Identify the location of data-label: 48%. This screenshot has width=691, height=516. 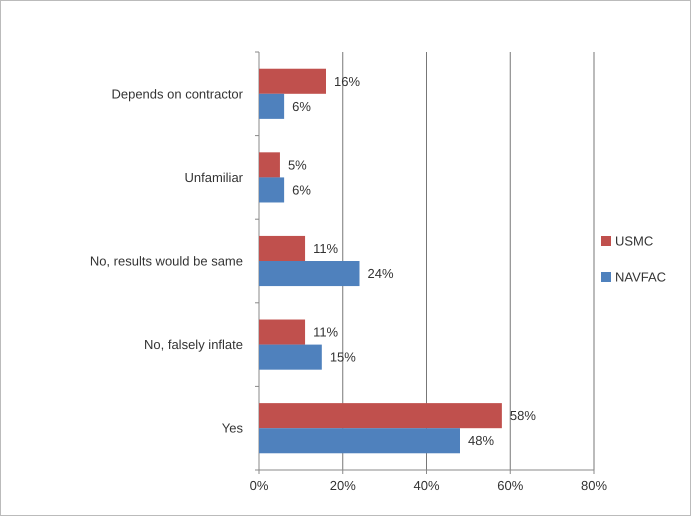
(481, 440).